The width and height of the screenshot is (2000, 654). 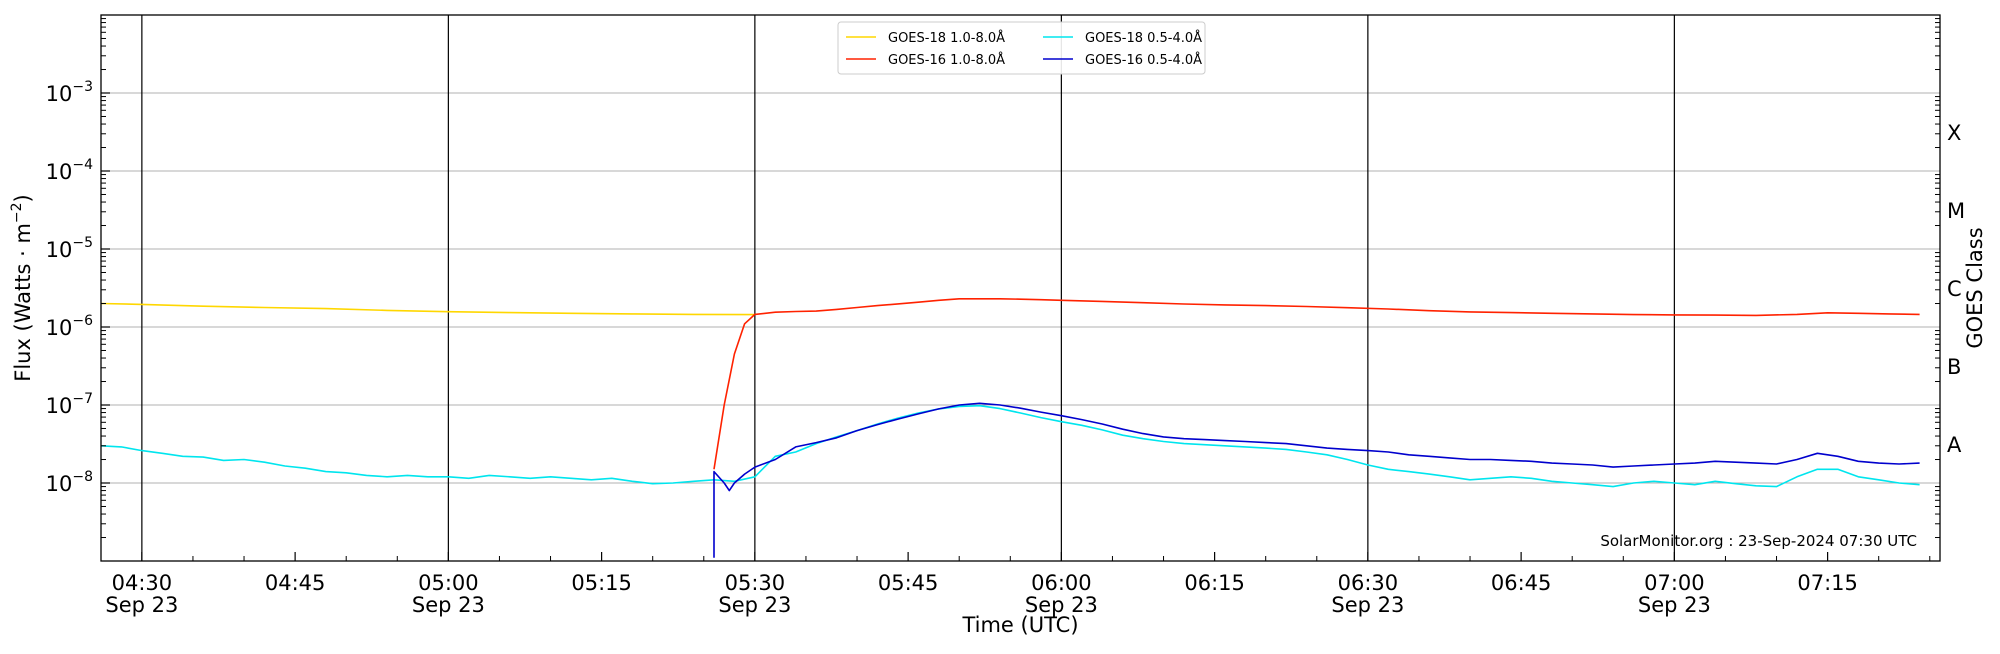 I want to click on y-tick-label: 10⁻⁶, so click(x=69, y=326).